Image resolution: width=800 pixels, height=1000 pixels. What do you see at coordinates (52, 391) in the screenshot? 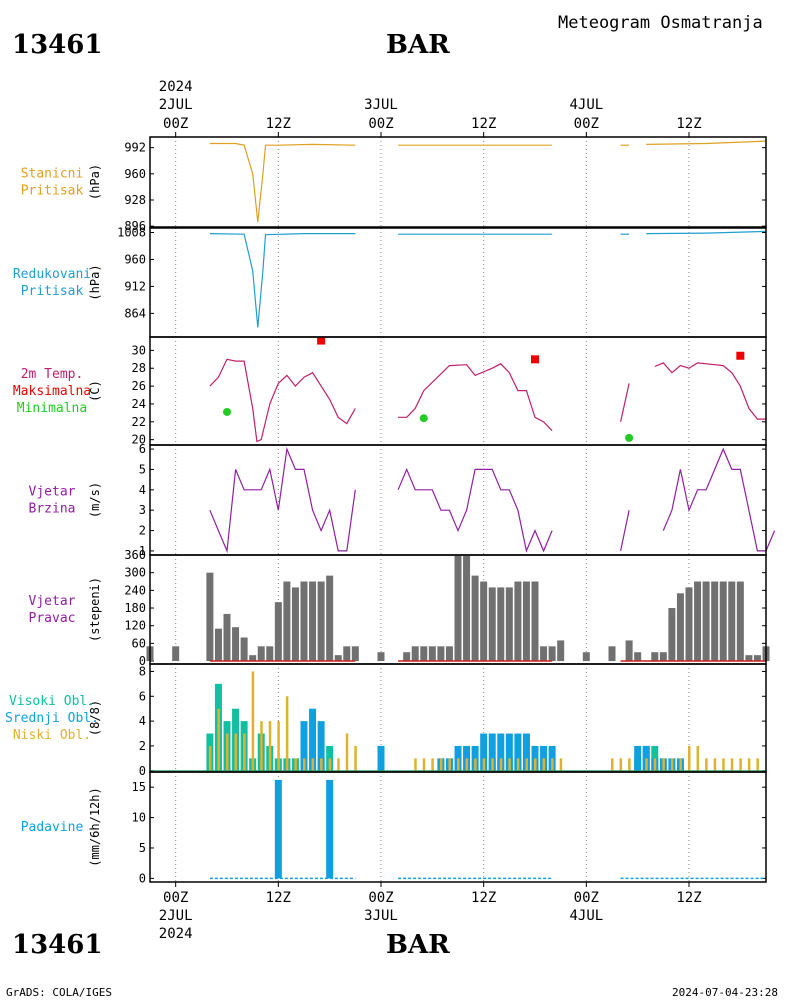
I see `panel-label: Maksimalna` at bounding box center [52, 391].